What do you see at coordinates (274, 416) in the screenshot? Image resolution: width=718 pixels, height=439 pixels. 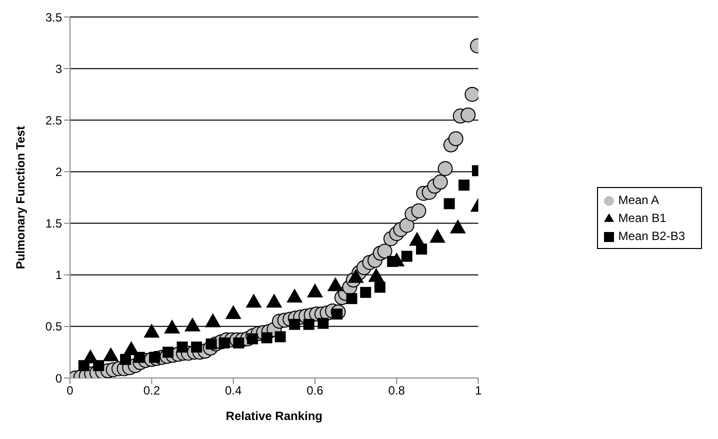 I see `x-axis-title: Relative Ranking` at bounding box center [274, 416].